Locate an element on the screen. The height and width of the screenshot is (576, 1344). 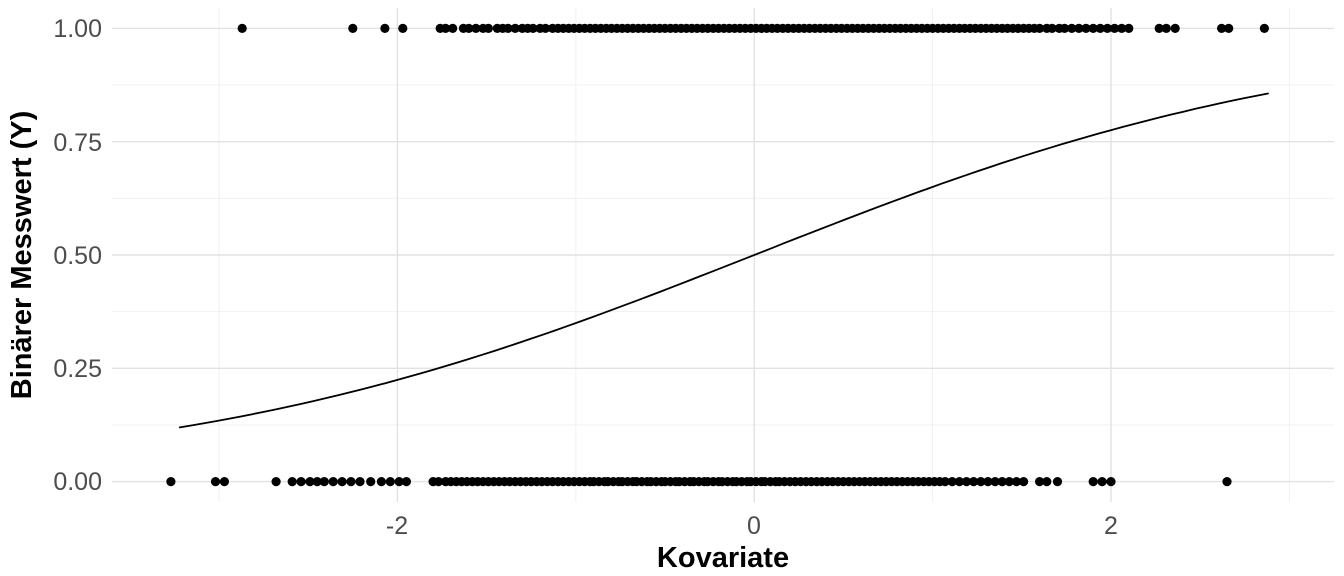
y-tick-label-1.00: 1.00 is located at coordinates (77, 29).